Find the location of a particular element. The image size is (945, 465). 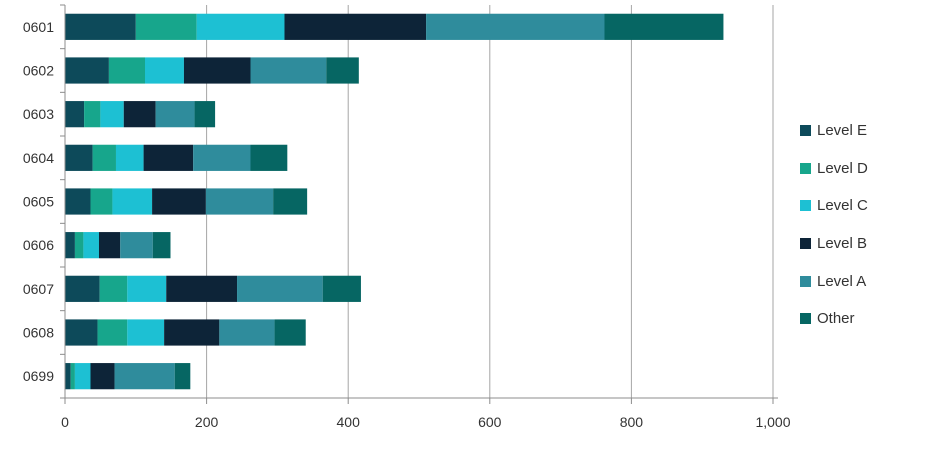

legend-label: Level E is located at coordinates (842, 131).